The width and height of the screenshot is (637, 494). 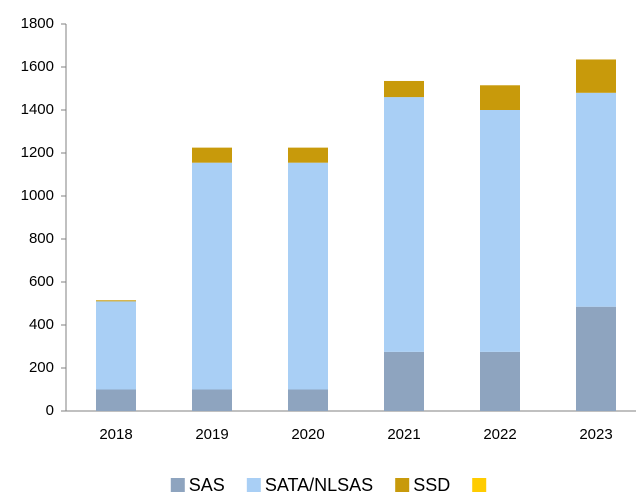 What do you see at coordinates (37, 109) in the screenshot?
I see `y-tick-label: 1400` at bounding box center [37, 109].